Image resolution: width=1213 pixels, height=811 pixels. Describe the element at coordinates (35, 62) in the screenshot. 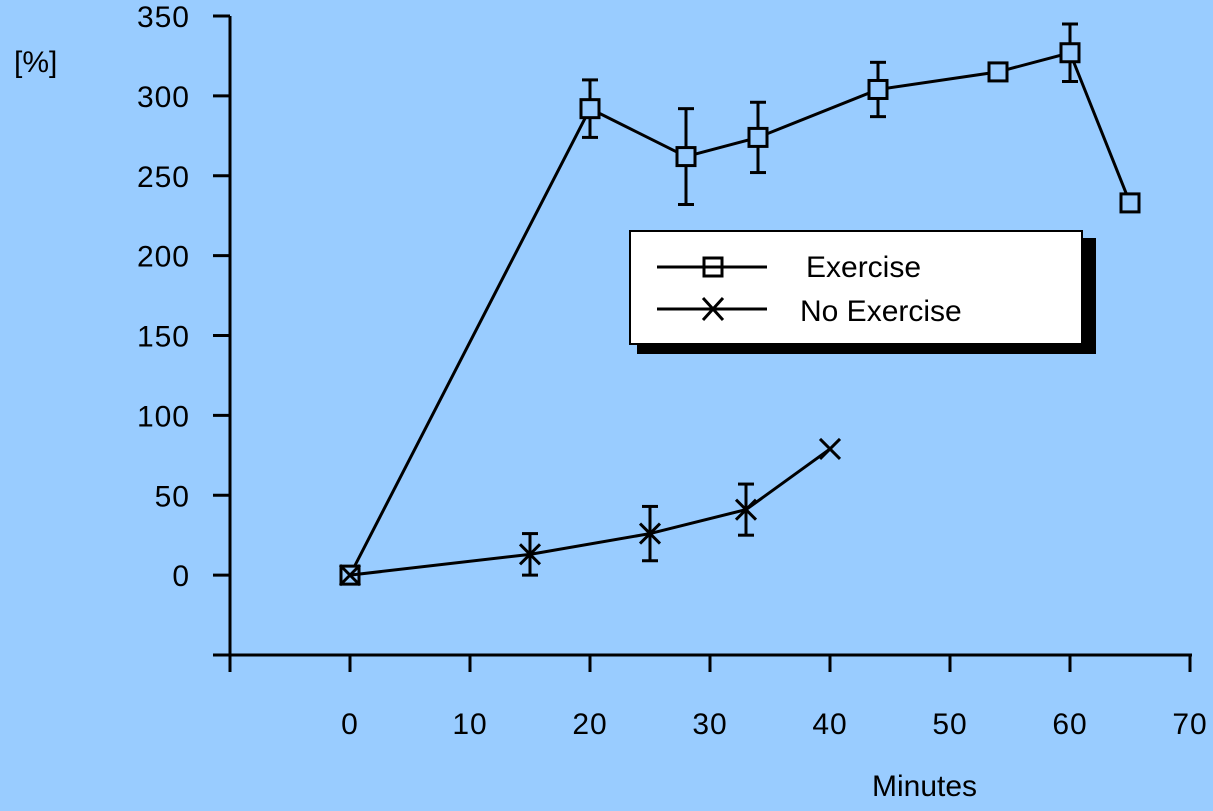

I see `y-axis-title: [%]` at that location.